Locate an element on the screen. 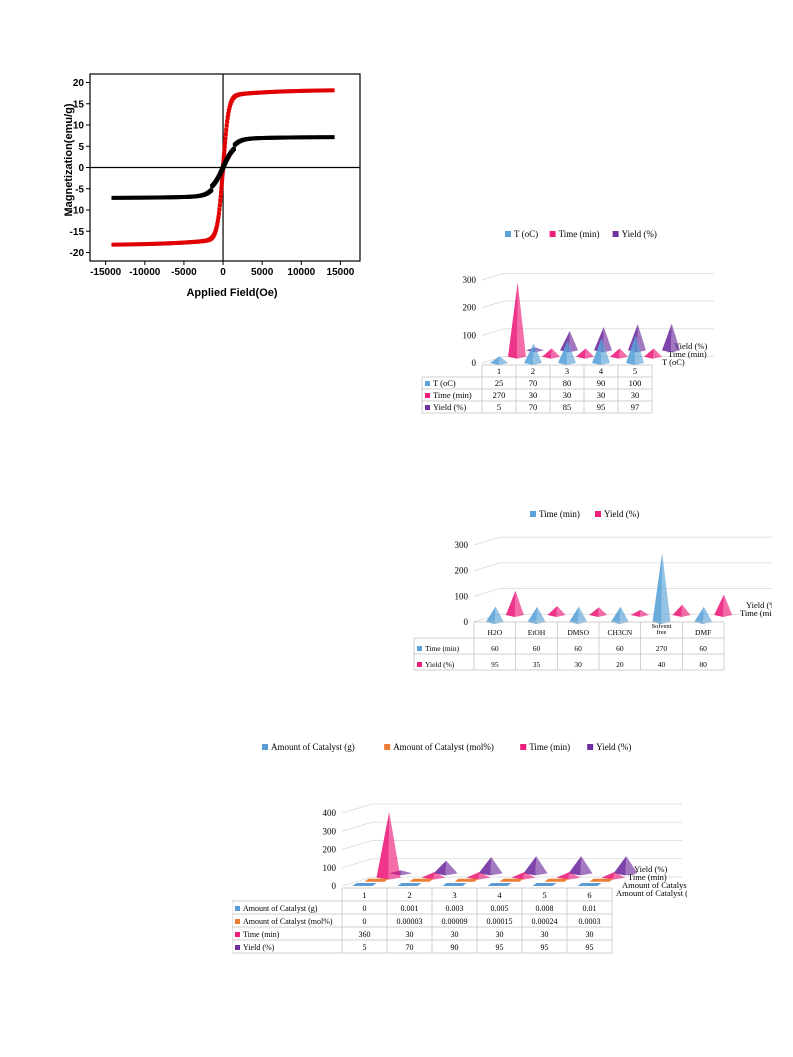 This screenshot has height=1057, width=793. x-tick-label: 5000 is located at coordinates (262, 272).